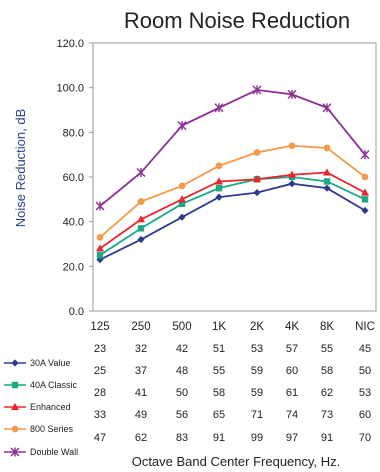  What do you see at coordinates (20, 168) in the screenshot?
I see `y-axis-label: Noise Reduction, dB` at bounding box center [20, 168].